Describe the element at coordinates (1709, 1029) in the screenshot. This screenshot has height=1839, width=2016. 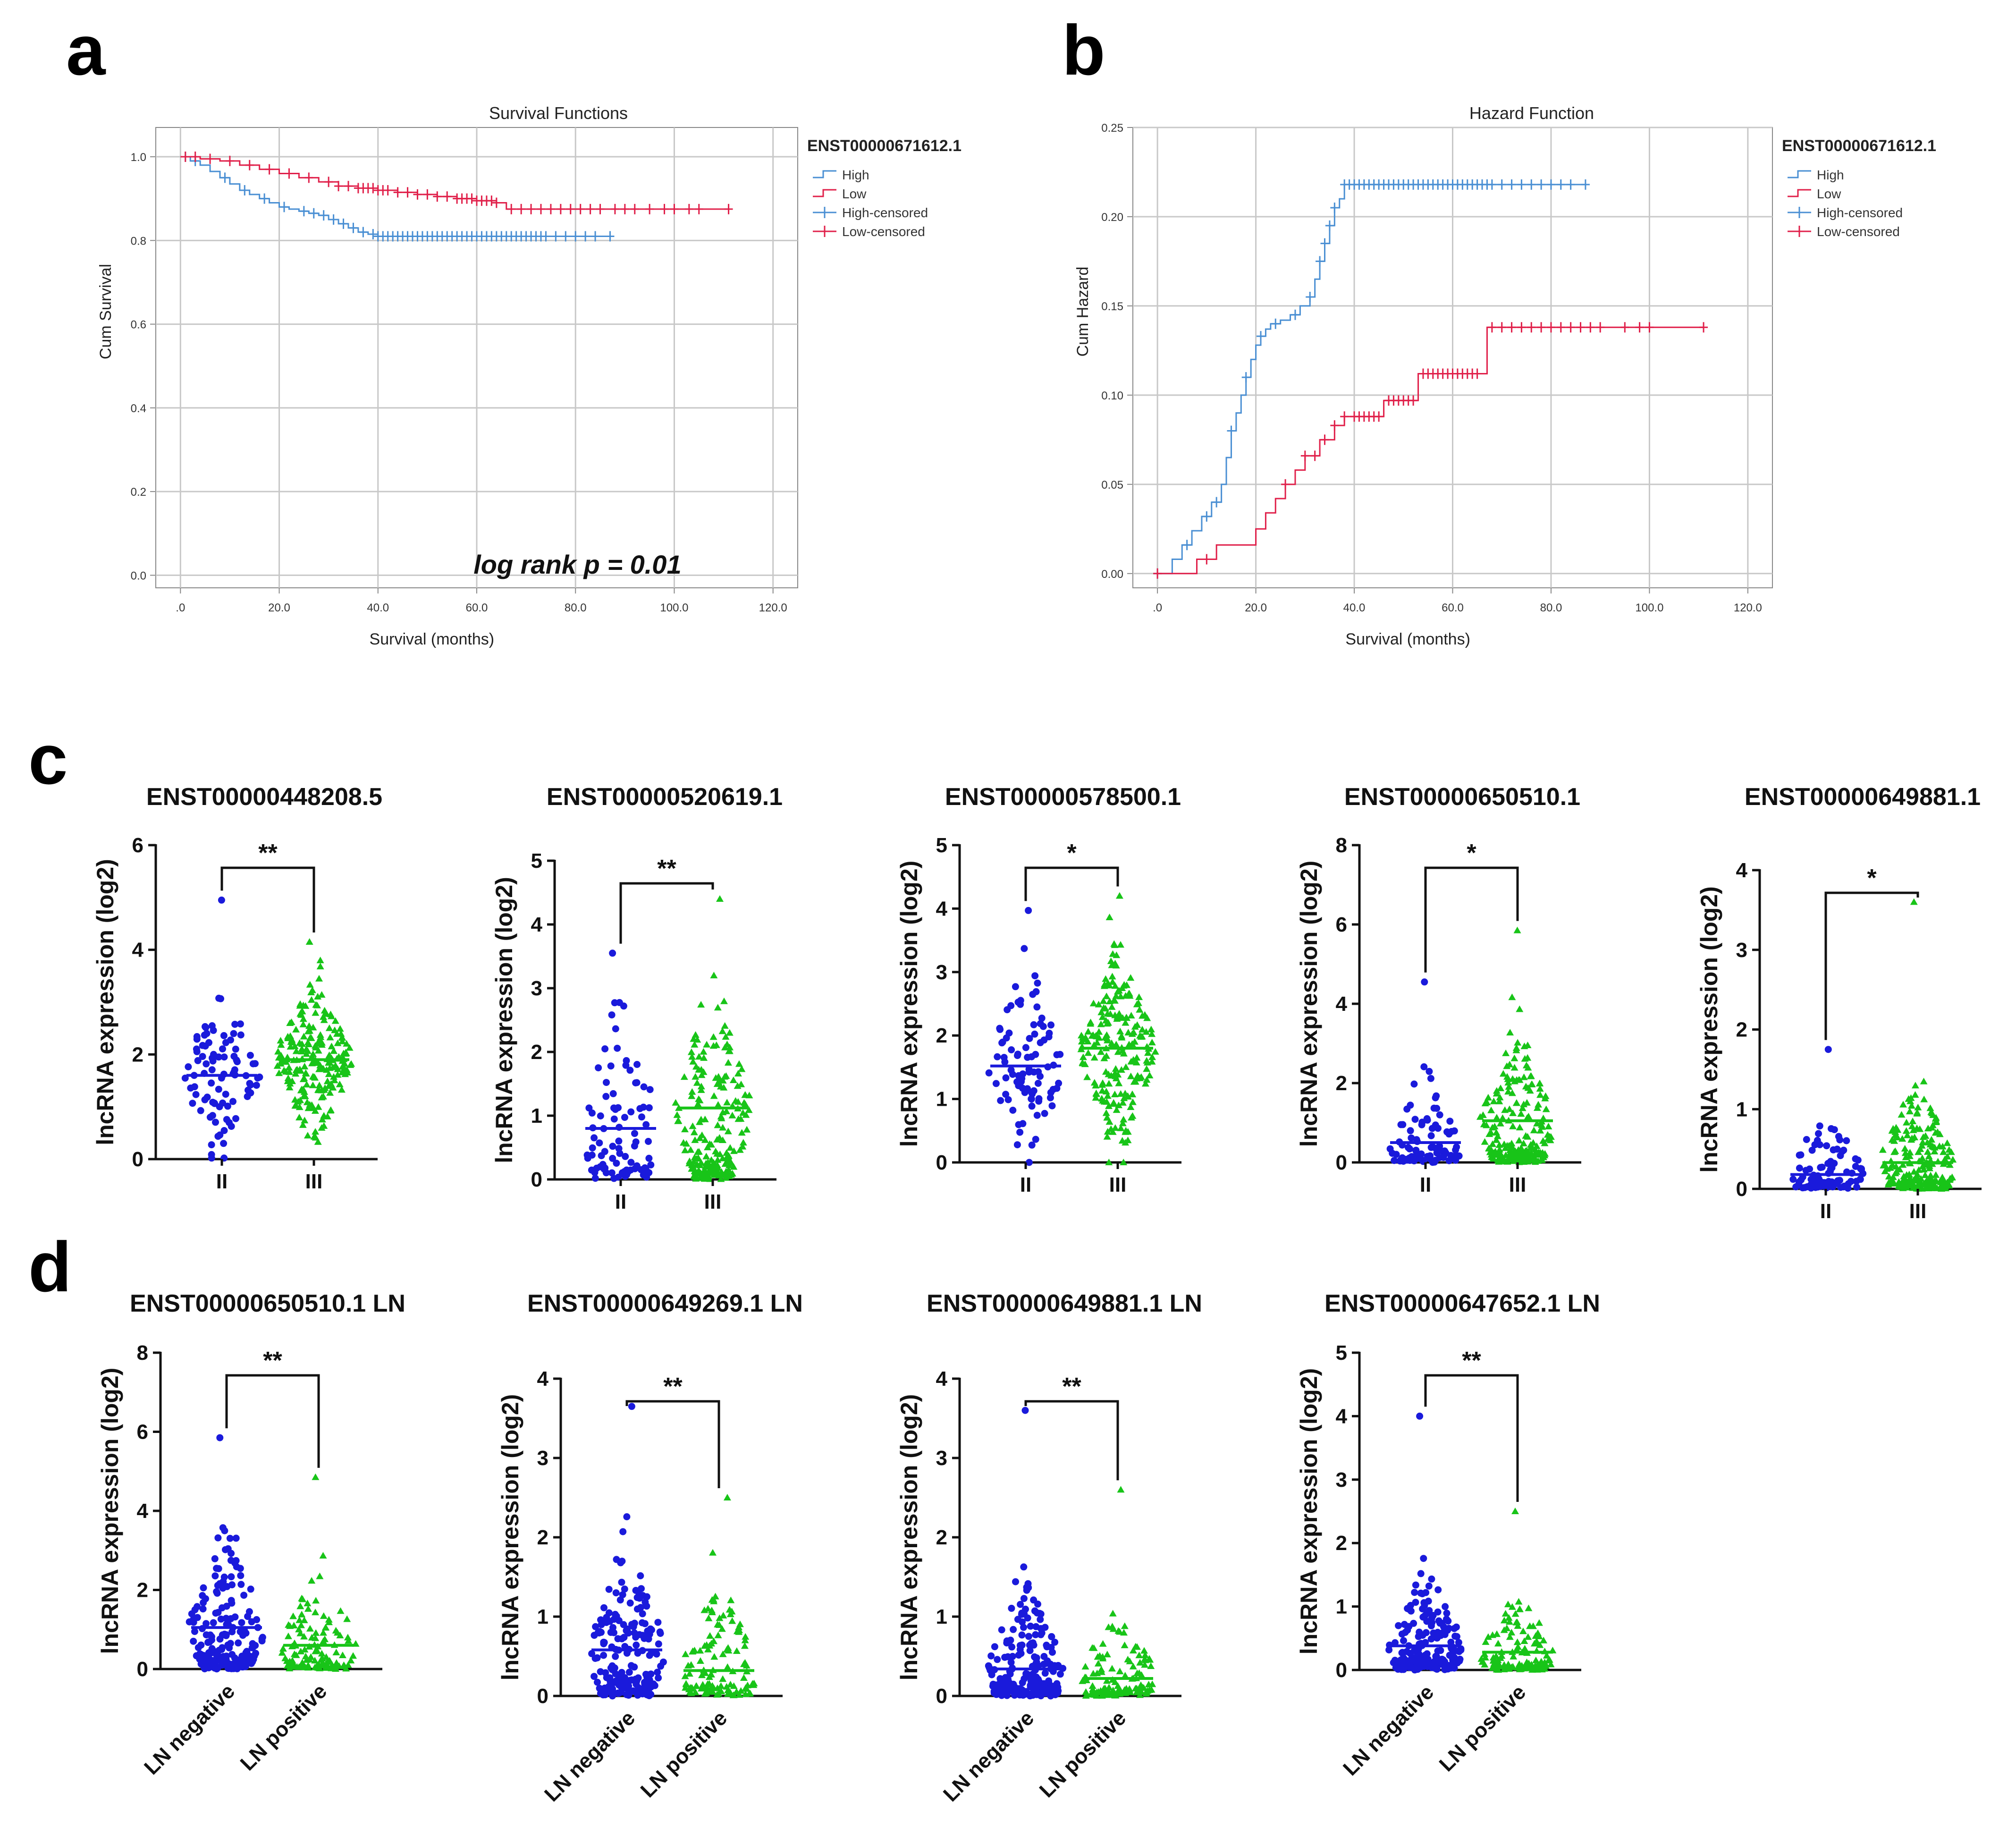
I see `y-axis-label: lncRNA expression (log2)` at that location.